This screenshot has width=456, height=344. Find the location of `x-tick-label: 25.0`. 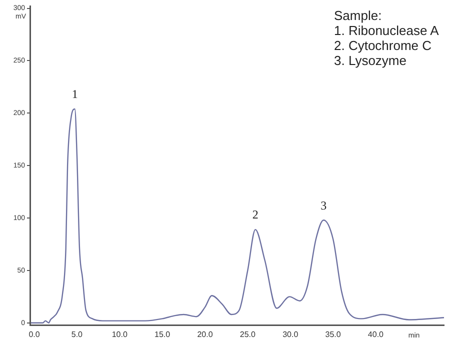

x-tick-label: 25.0 is located at coordinates (248, 335).